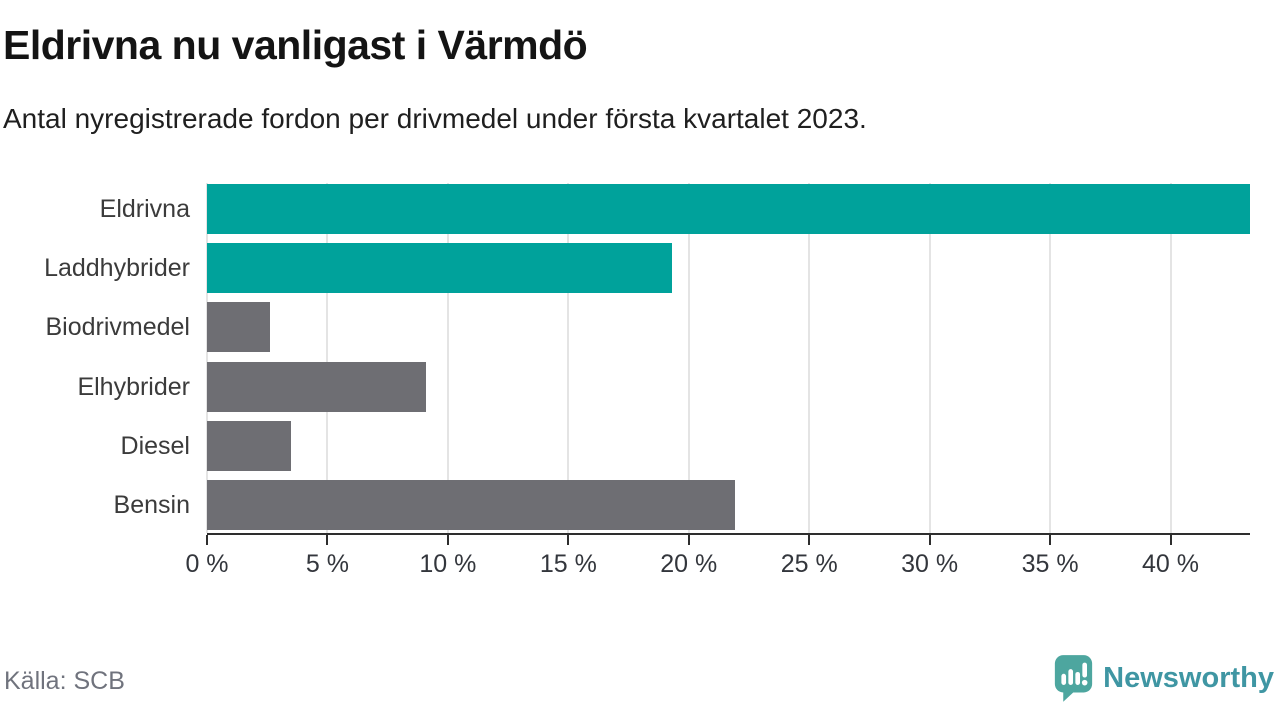 The height and width of the screenshot is (720, 1280). What do you see at coordinates (327, 564) in the screenshot?
I see `x-axis-tick-label-5: 5 %` at bounding box center [327, 564].